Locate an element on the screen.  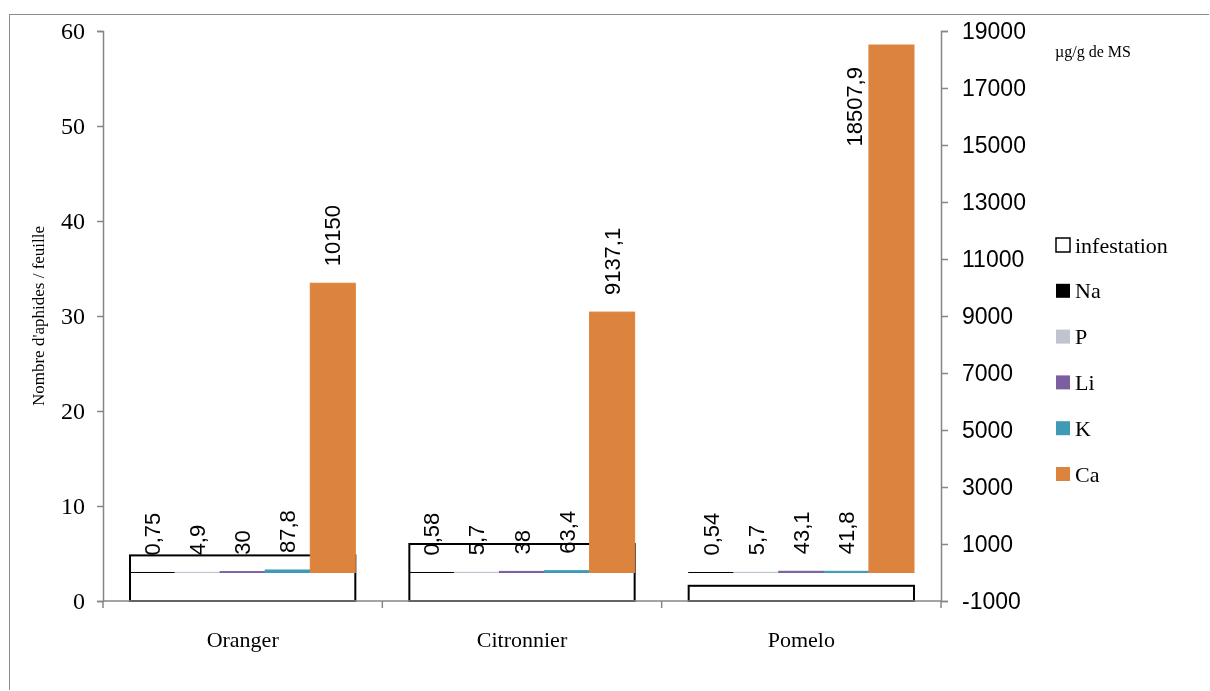
y2-tick-label: 3000 is located at coordinates (988, 486).